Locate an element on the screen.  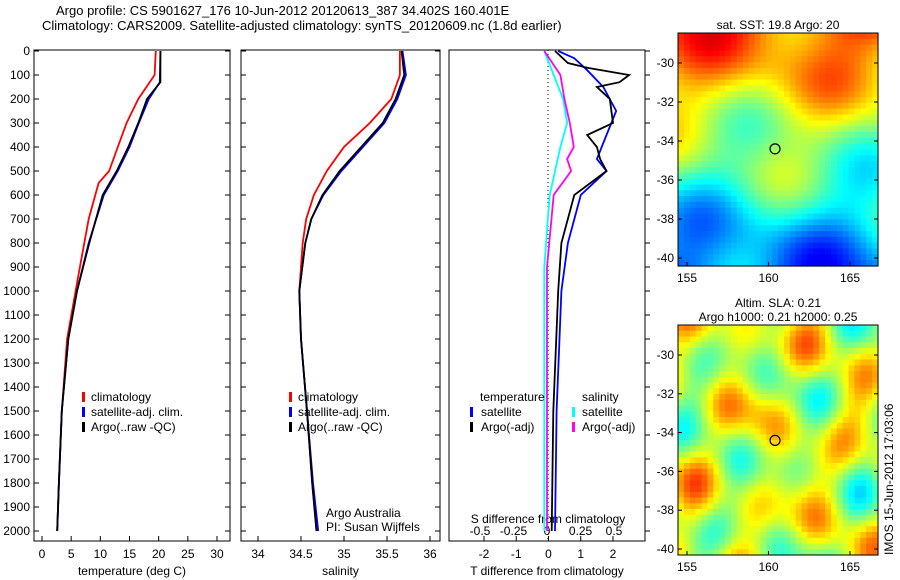
heatmap-cells-sla_map is located at coordinates (778, 440).